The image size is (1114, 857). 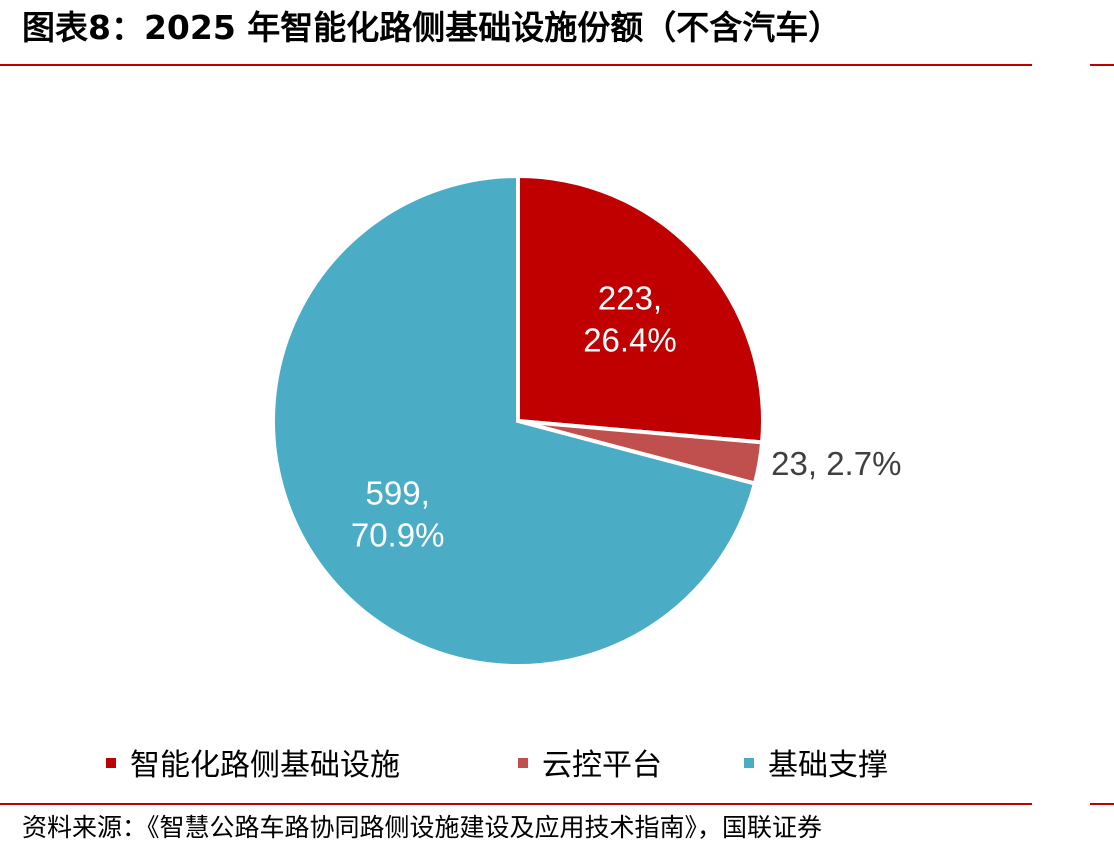 I want to click on legend-label-basic-support: 基础支撑, so click(x=828, y=765).